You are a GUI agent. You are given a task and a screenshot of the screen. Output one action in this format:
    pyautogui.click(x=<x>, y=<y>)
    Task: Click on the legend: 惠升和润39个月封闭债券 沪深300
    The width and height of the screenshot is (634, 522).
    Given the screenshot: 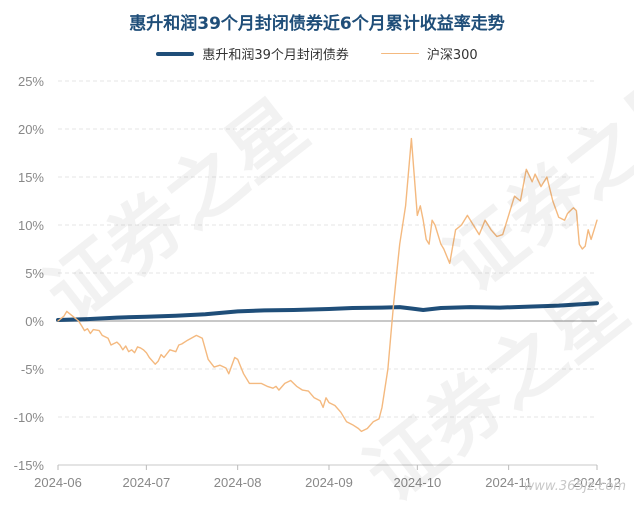 What is the action you would take?
    pyautogui.click(x=317, y=53)
    